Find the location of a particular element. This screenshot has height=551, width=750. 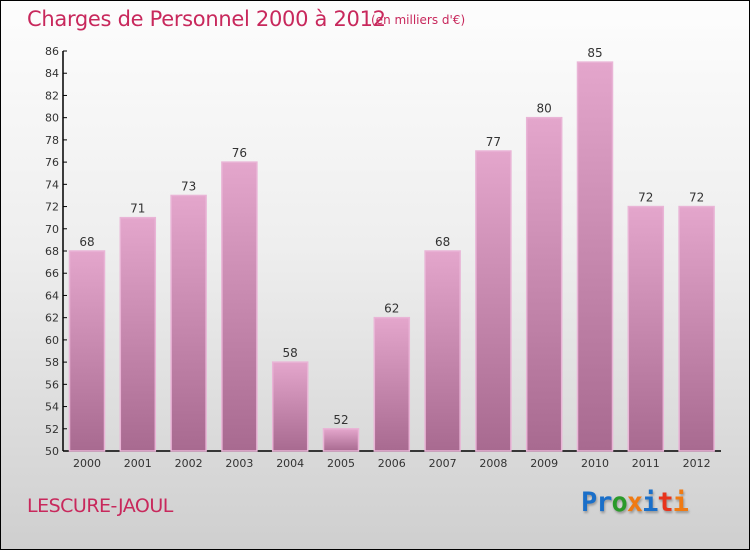

y-tick-label: 66 is located at coordinates (52, 273).